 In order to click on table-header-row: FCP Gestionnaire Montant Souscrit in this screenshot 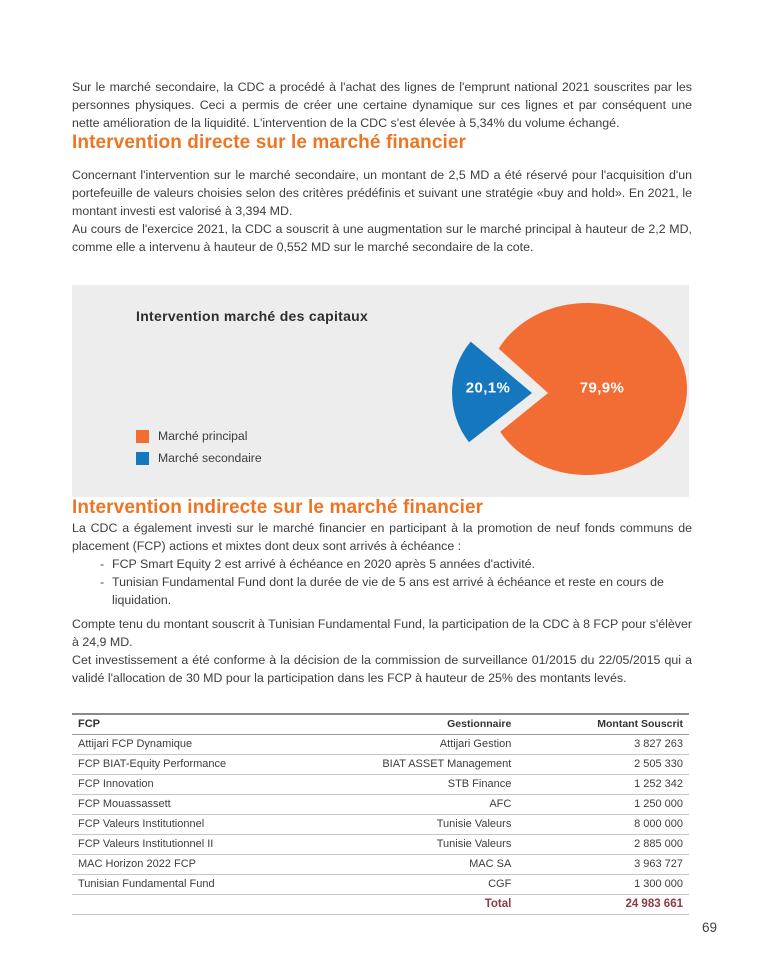, I will do `click(380, 724)`.